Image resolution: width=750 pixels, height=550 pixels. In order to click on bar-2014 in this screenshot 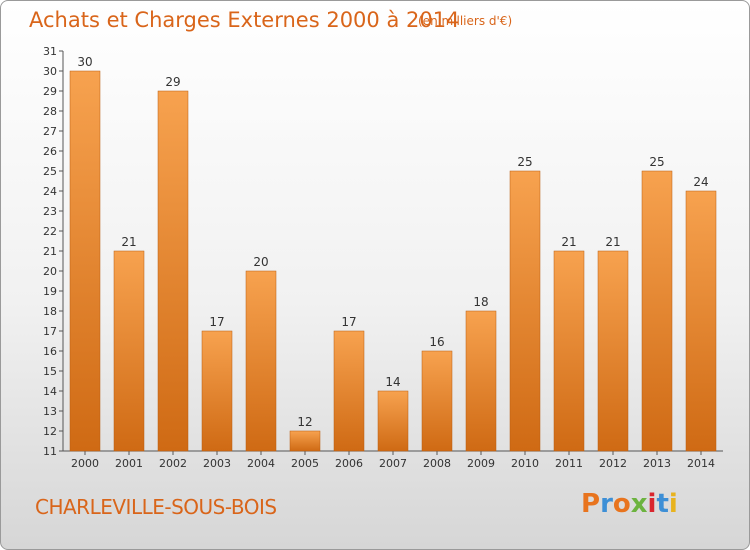, I will do `click(701, 321)`.